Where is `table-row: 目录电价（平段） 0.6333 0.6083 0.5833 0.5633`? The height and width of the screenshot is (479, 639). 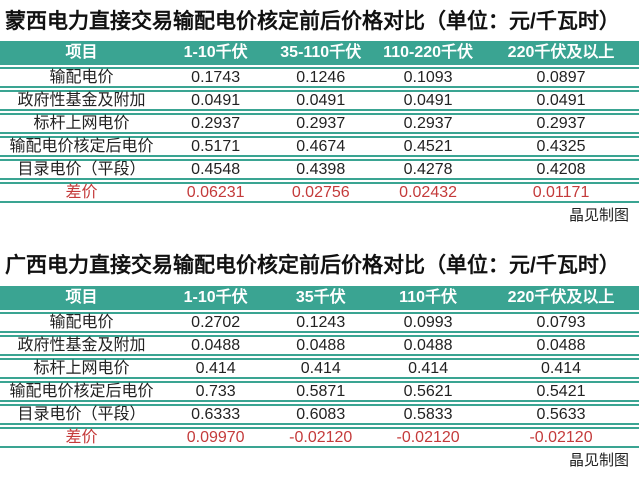 table-row: 目录电价（平段） 0.6333 0.6083 0.5833 0.5633 is located at coordinates (319, 414).